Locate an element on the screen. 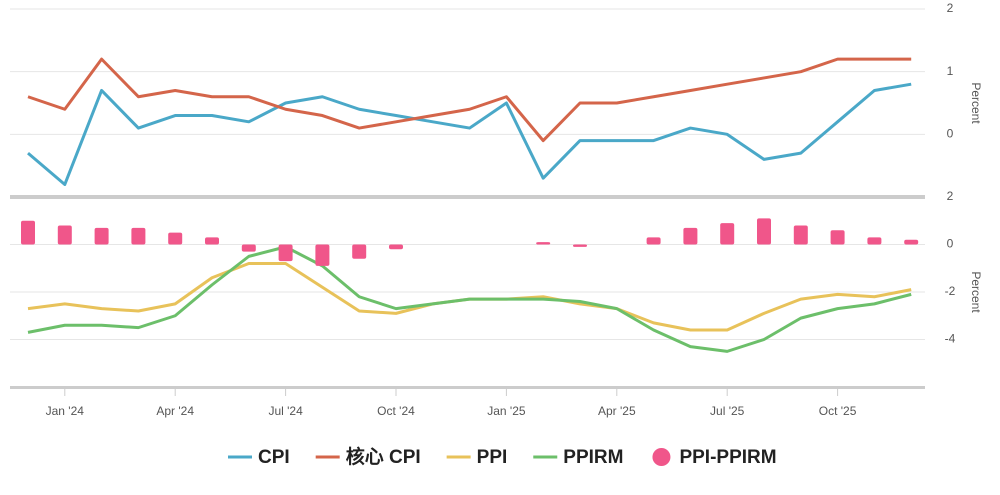  x-tick-label: Oct '25 is located at coordinates (838, 411).